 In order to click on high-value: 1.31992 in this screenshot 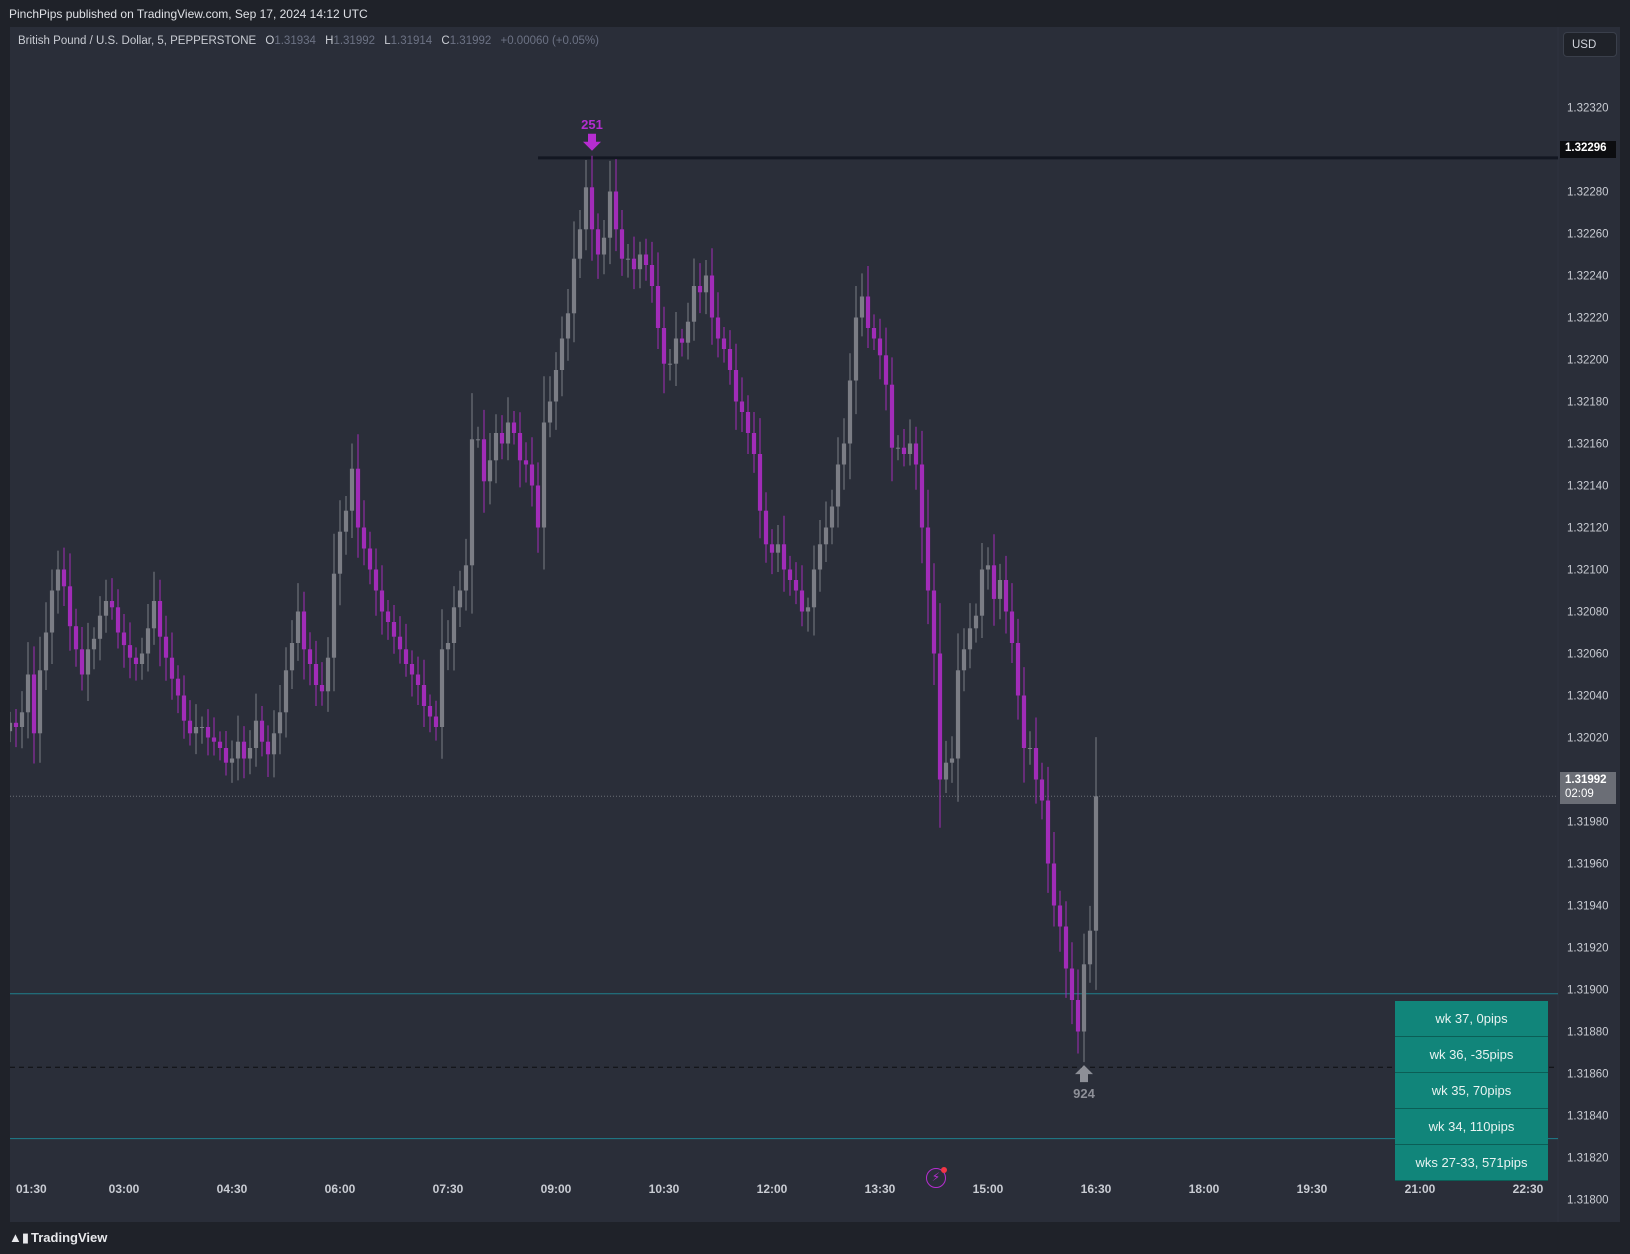, I will do `click(354, 41)`.